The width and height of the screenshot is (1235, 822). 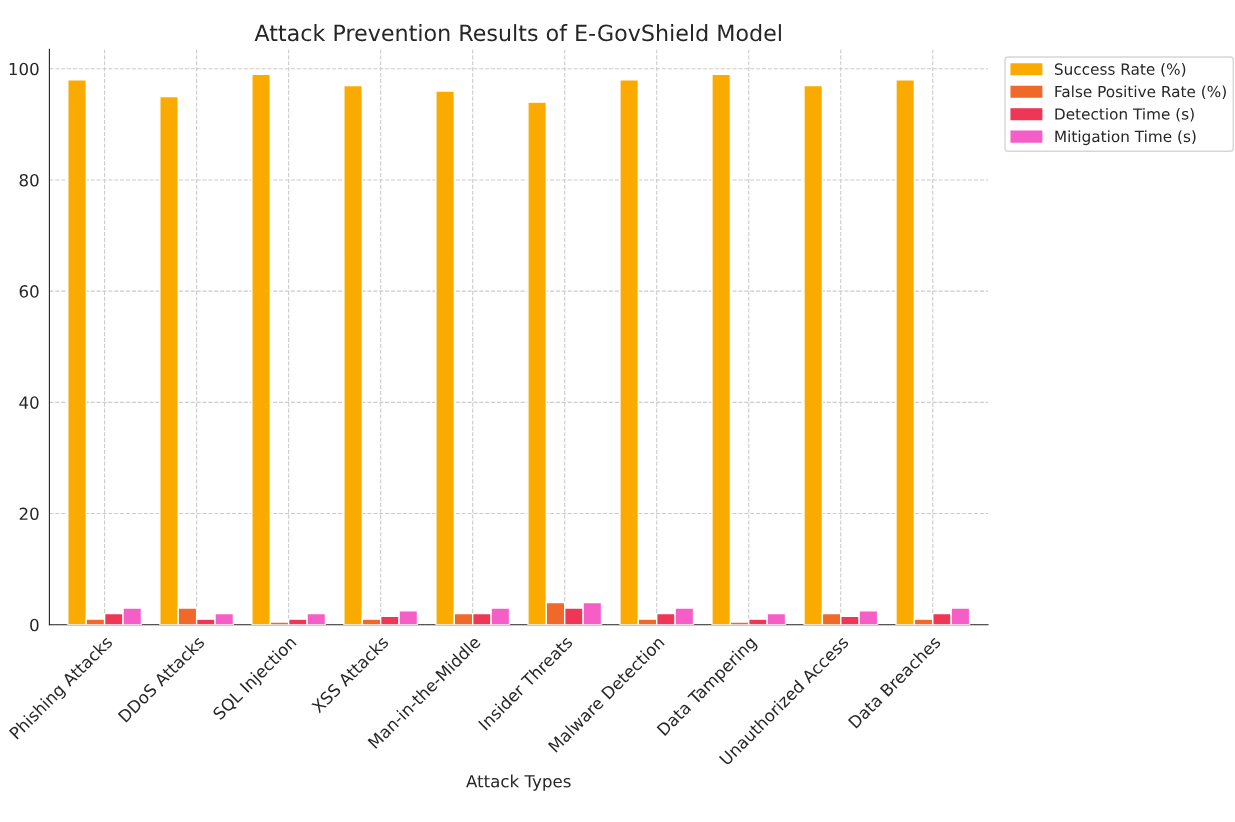 I want to click on y-tick-label: 20, so click(x=29, y=514).